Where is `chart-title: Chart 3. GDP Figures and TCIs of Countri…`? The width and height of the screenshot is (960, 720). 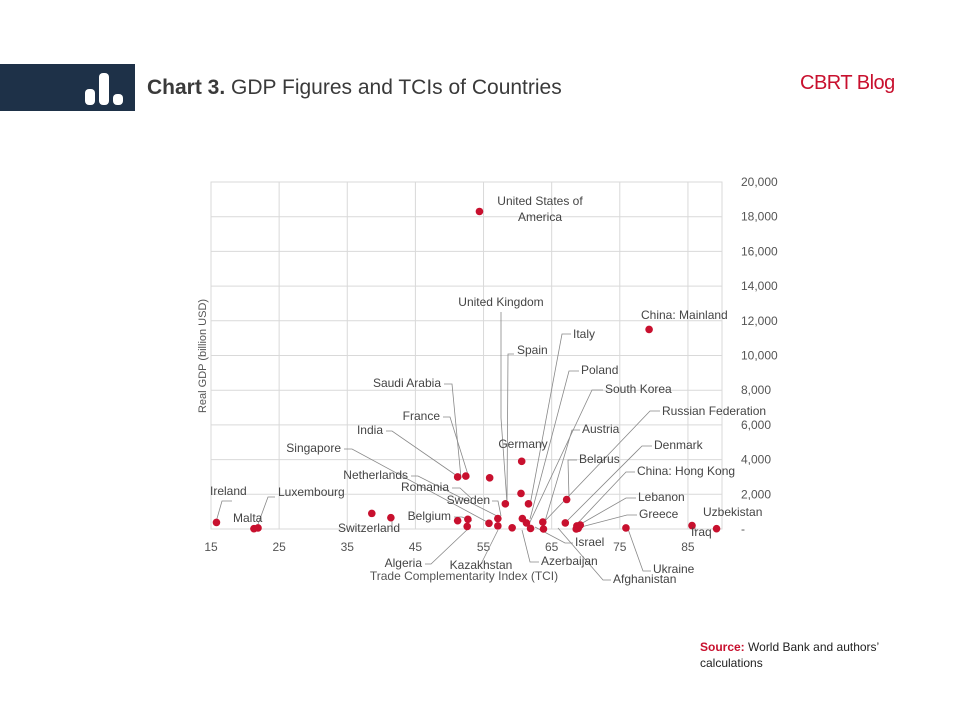
chart-title: Chart 3. GDP Figures and TCIs of Countri… is located at coordinates (354, 88).